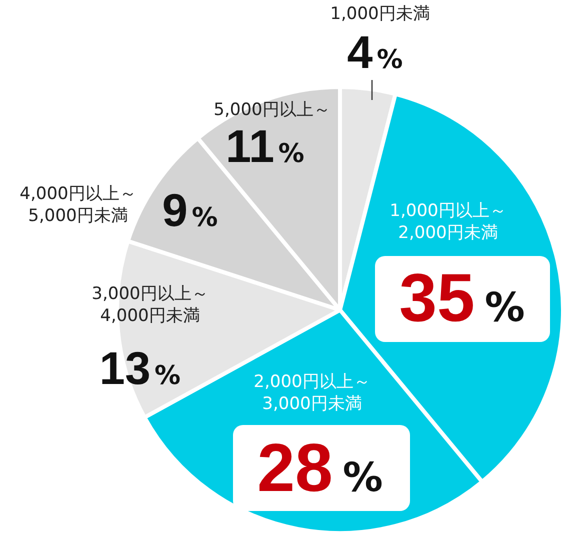 The width and height of the screenshot is (571, 545). What do you see at coordinates (380, 14) in the screenshot?
I see `slice-label: 1,000円未満` at bounding box center [380, 14].